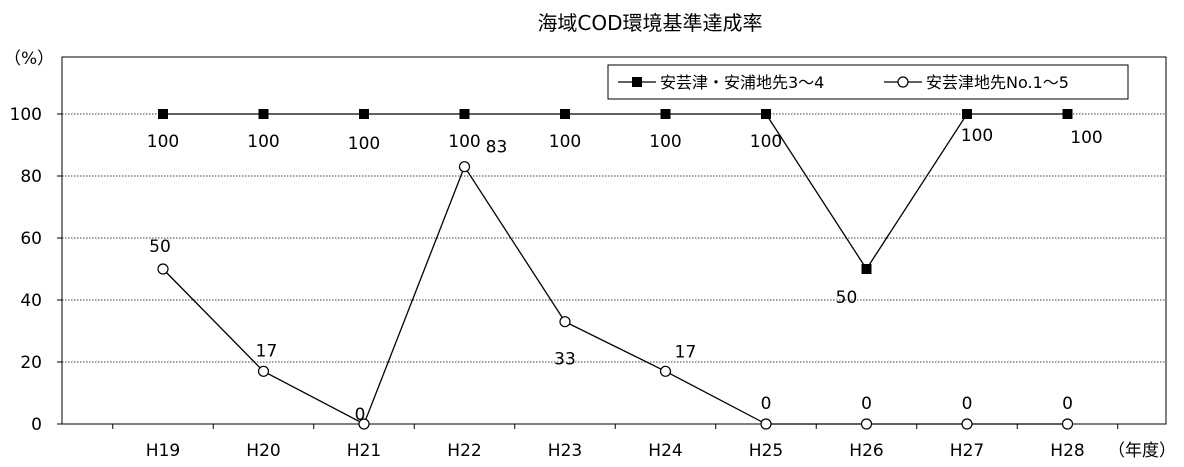  Describe the element at coordinates (29, 59) in the screenshot. I see `y-axis-label: （%）` at that location.